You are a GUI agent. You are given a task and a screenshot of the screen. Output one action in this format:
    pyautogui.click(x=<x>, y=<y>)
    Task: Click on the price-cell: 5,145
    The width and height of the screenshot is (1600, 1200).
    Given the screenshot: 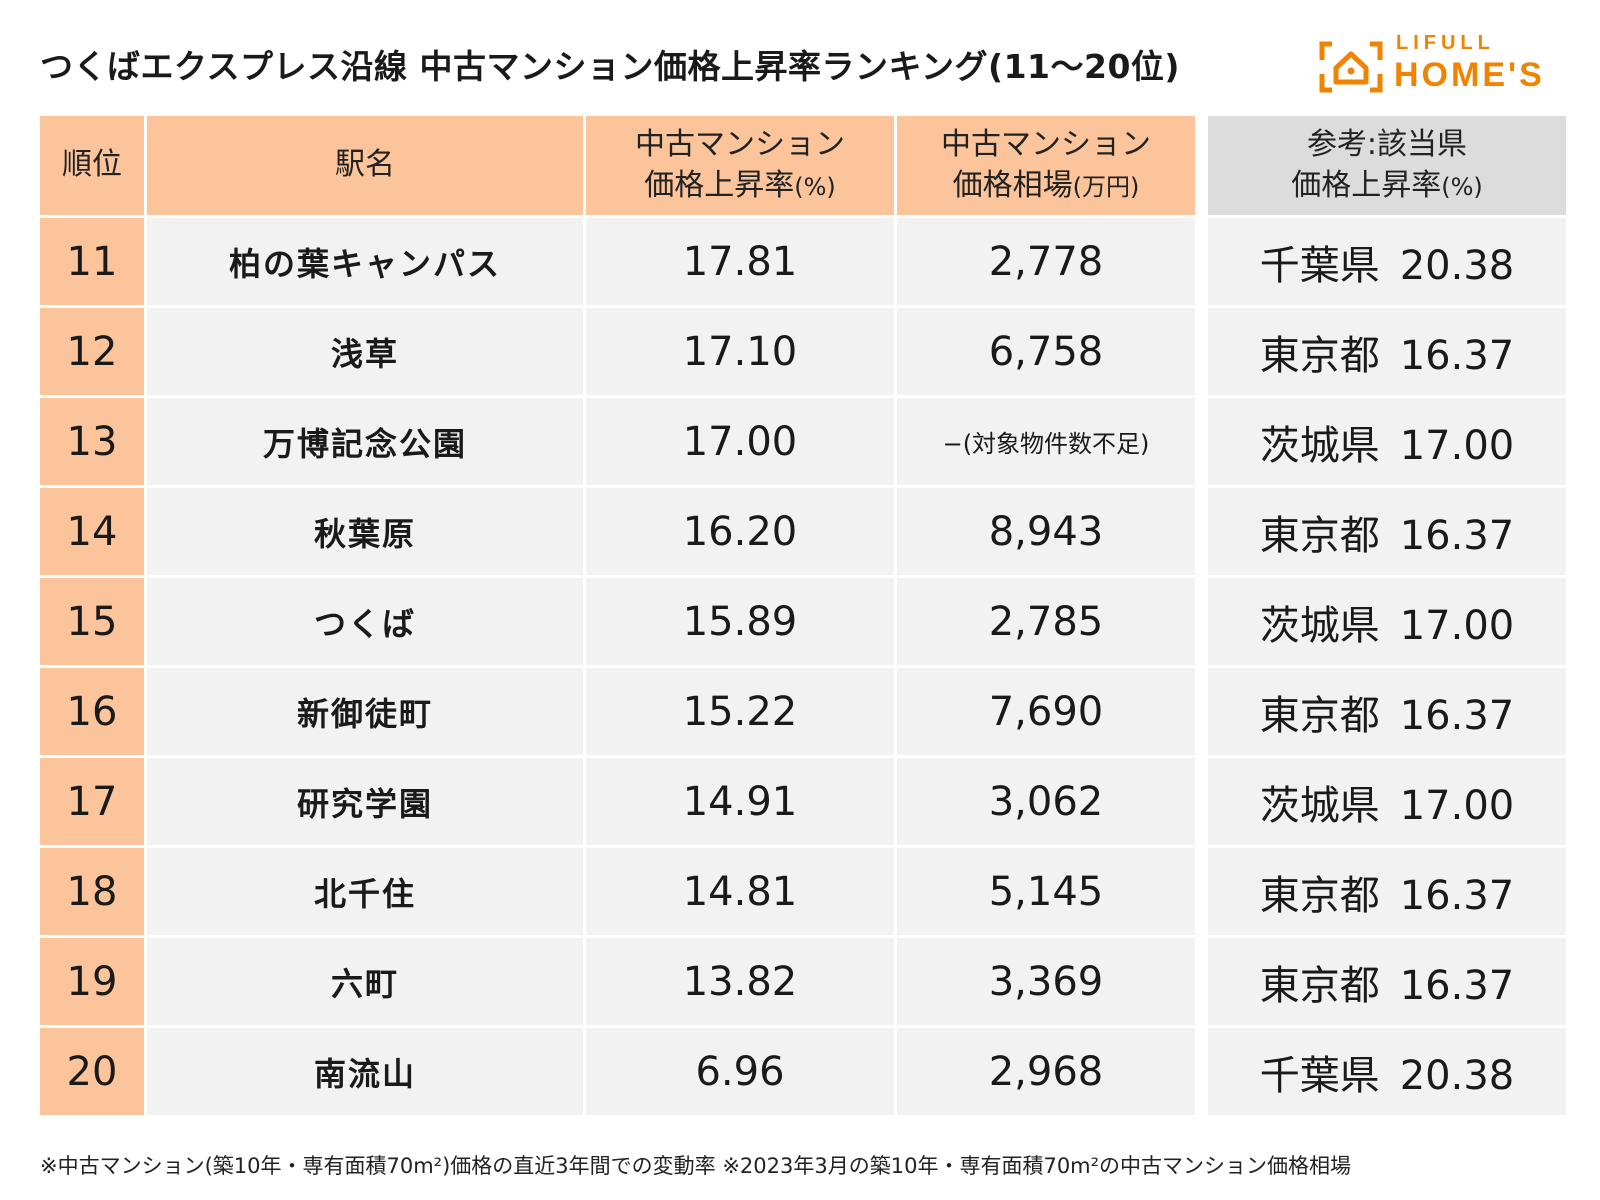 What is the action you would take?
    pyautogui.click(x=1046, y=891)
    